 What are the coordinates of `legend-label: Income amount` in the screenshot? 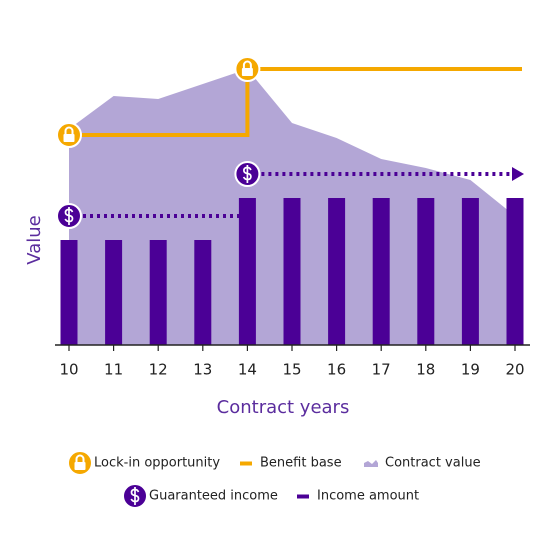 It's located at (368, 496).